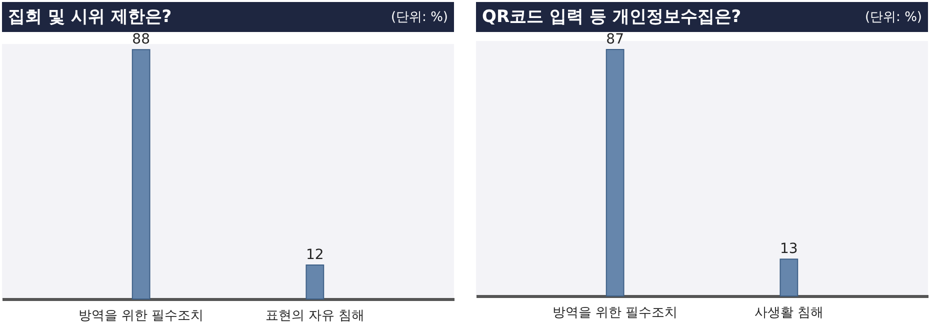 This screenshot has width=940, height=335. Describe the element at coordinates (315, 316) in the screenshot. I see `x-tick-label: 표현의 자유 침해` at that location.